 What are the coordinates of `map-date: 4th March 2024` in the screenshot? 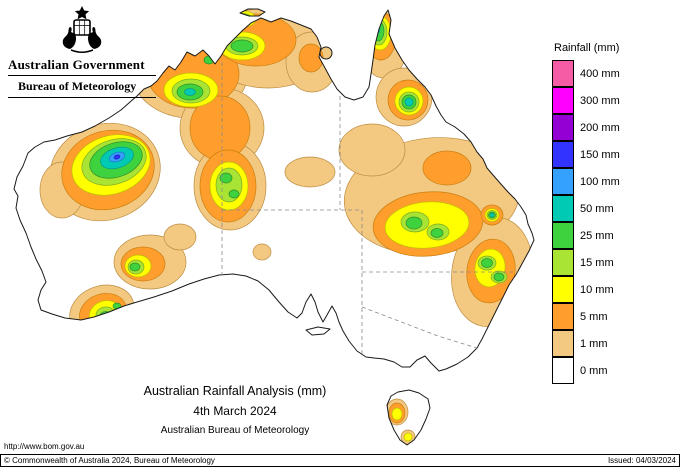 It's located at (235, 411).